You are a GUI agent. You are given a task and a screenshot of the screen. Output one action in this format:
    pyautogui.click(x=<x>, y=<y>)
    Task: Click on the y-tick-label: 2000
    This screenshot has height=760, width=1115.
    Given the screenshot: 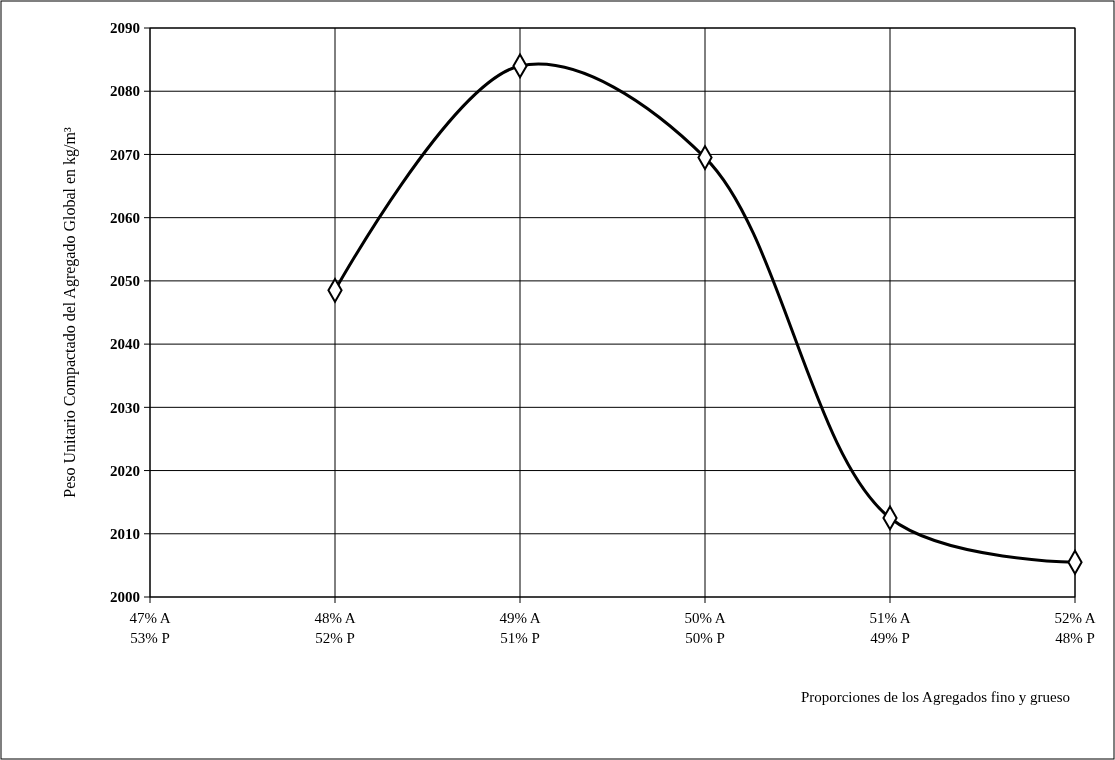 What is the action you would take?
    pyautogui.click(x=125, y=597)
    